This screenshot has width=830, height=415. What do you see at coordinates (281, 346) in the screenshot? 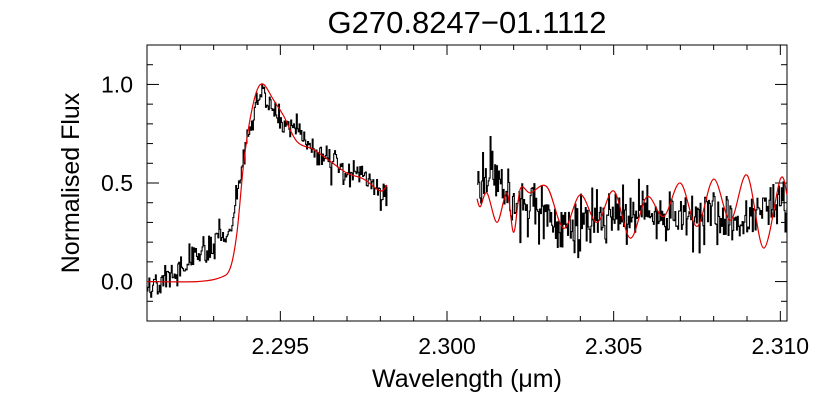
I see `x-tick-label: 2.295` at bounding box center [281, 346].